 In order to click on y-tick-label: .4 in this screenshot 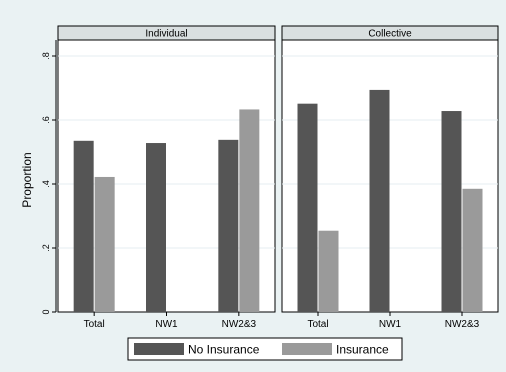, I will do `click(46, 184)`.